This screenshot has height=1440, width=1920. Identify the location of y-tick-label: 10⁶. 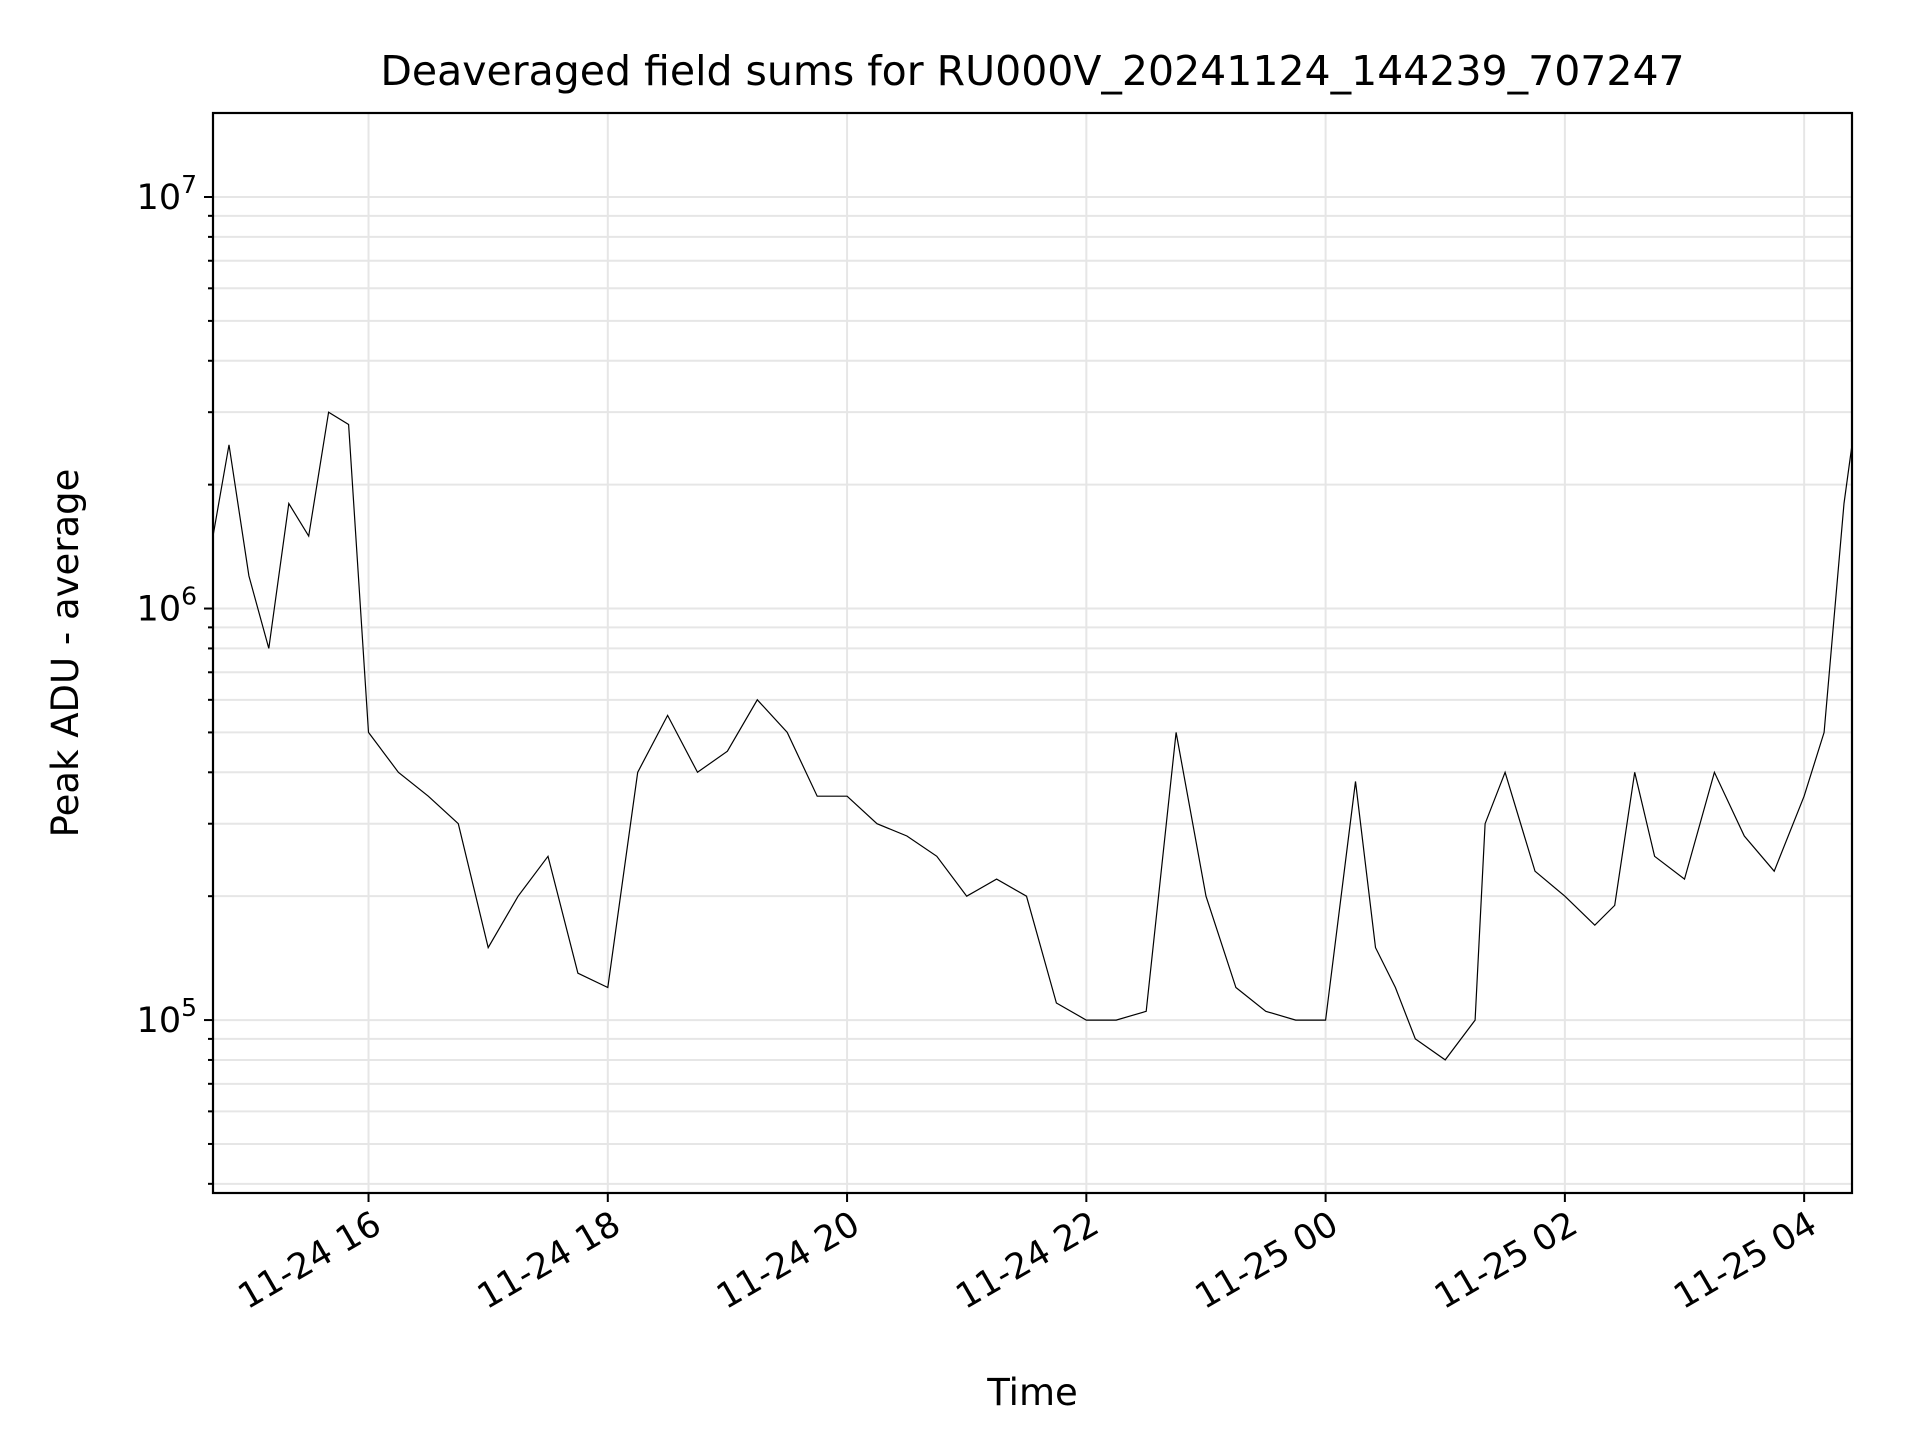
(167, 606).